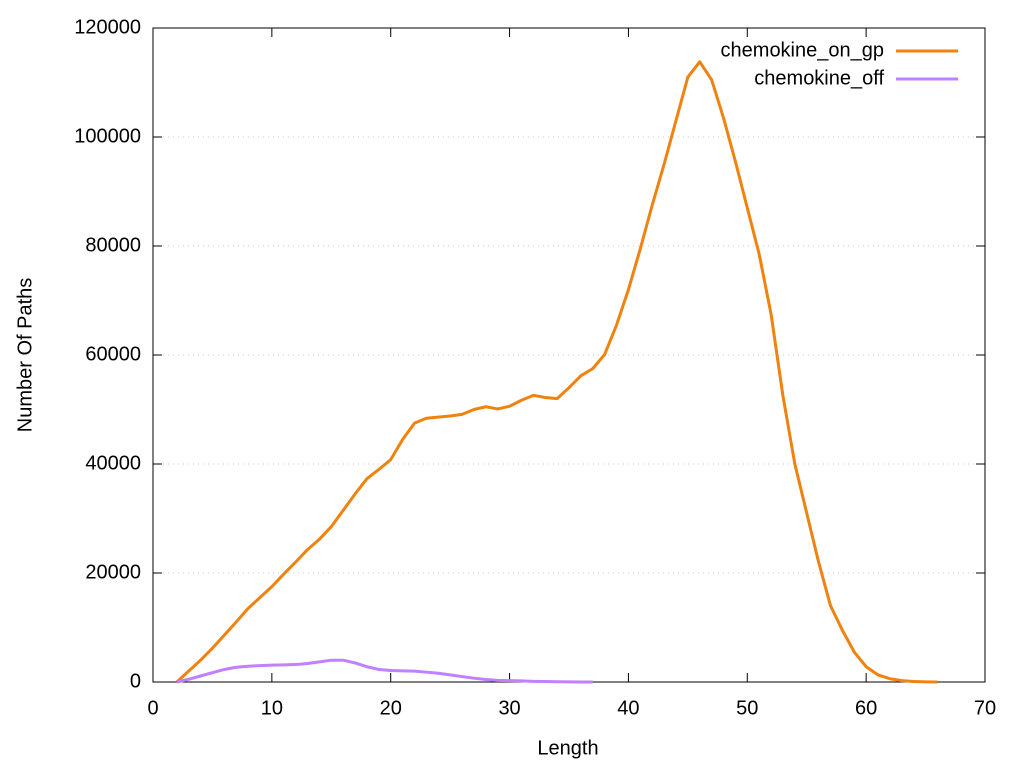 Image resolution: width=1024 pixels, height=768 pixels. What do you see at coordinates (985, 708) in the screenshot?
I see `x-tick-label: 70` at bounding box center [985, 708].